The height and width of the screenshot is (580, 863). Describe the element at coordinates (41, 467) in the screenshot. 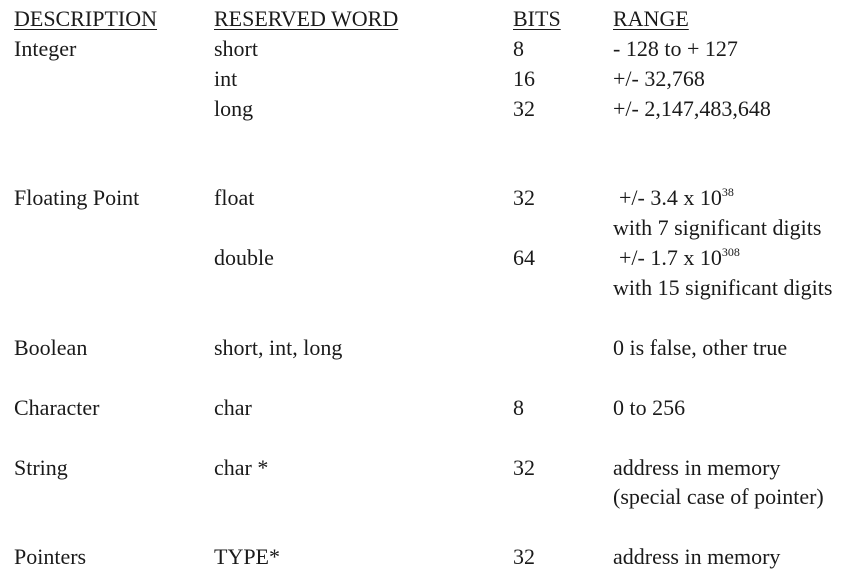

I see `string-description: String` at that location.